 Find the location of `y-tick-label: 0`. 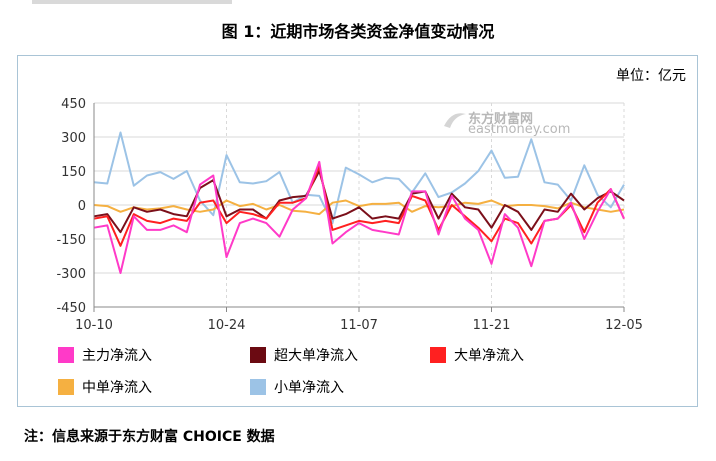

y-tick-label: 0 is located at coordinates (82, 206).